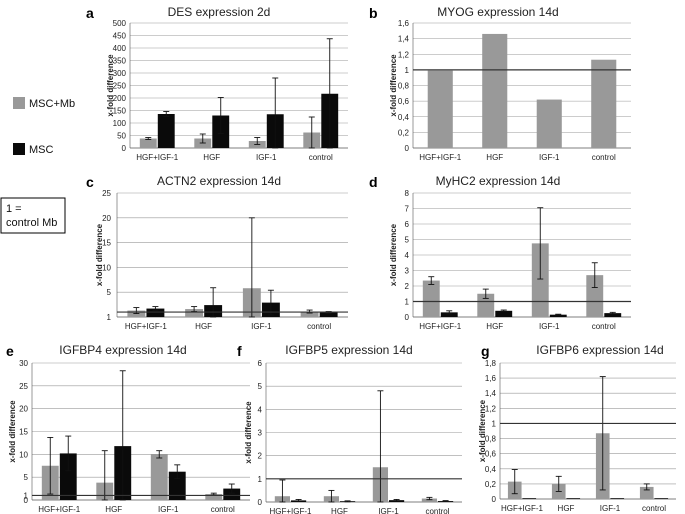  I want to click on y-axis-label-c: x-fold difference, so click(99, 254).